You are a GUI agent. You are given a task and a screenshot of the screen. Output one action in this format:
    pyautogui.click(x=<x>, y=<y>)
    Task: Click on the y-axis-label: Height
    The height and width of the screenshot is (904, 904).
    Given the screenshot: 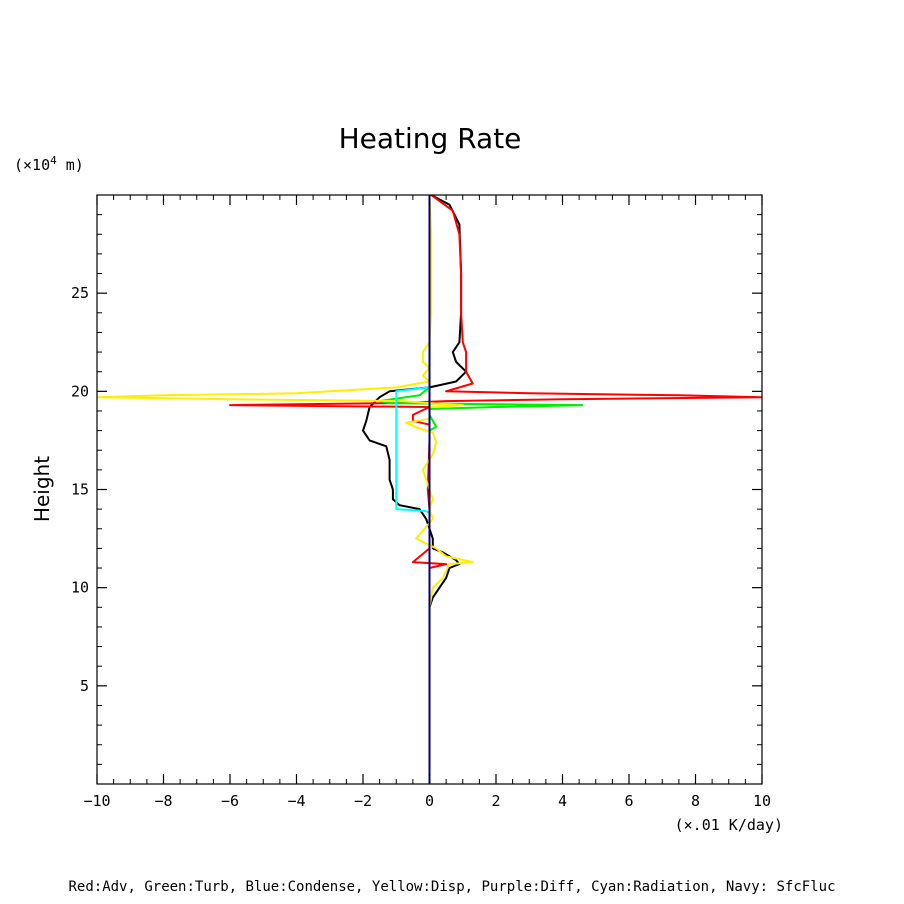 What is the action you would take?
    pyautogui.click(x=42, y=489)
    